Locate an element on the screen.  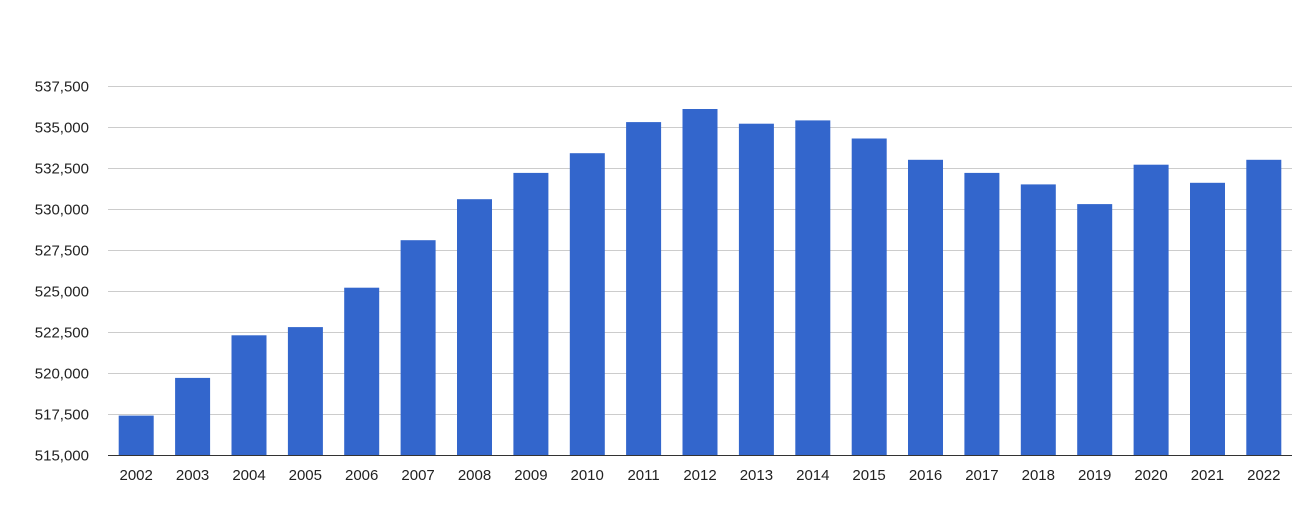
y-tick-label: 520,000 is located at coordinates (62, 374).